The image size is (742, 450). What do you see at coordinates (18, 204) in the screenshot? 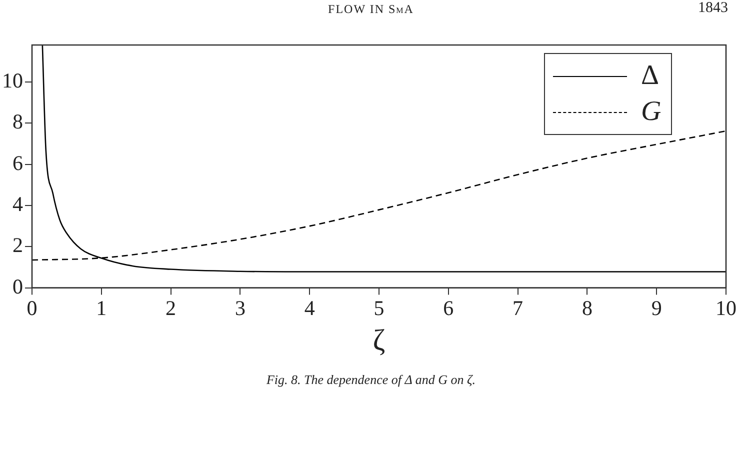
I see `y-tick-label: 4` at bounding box center [18, 204].